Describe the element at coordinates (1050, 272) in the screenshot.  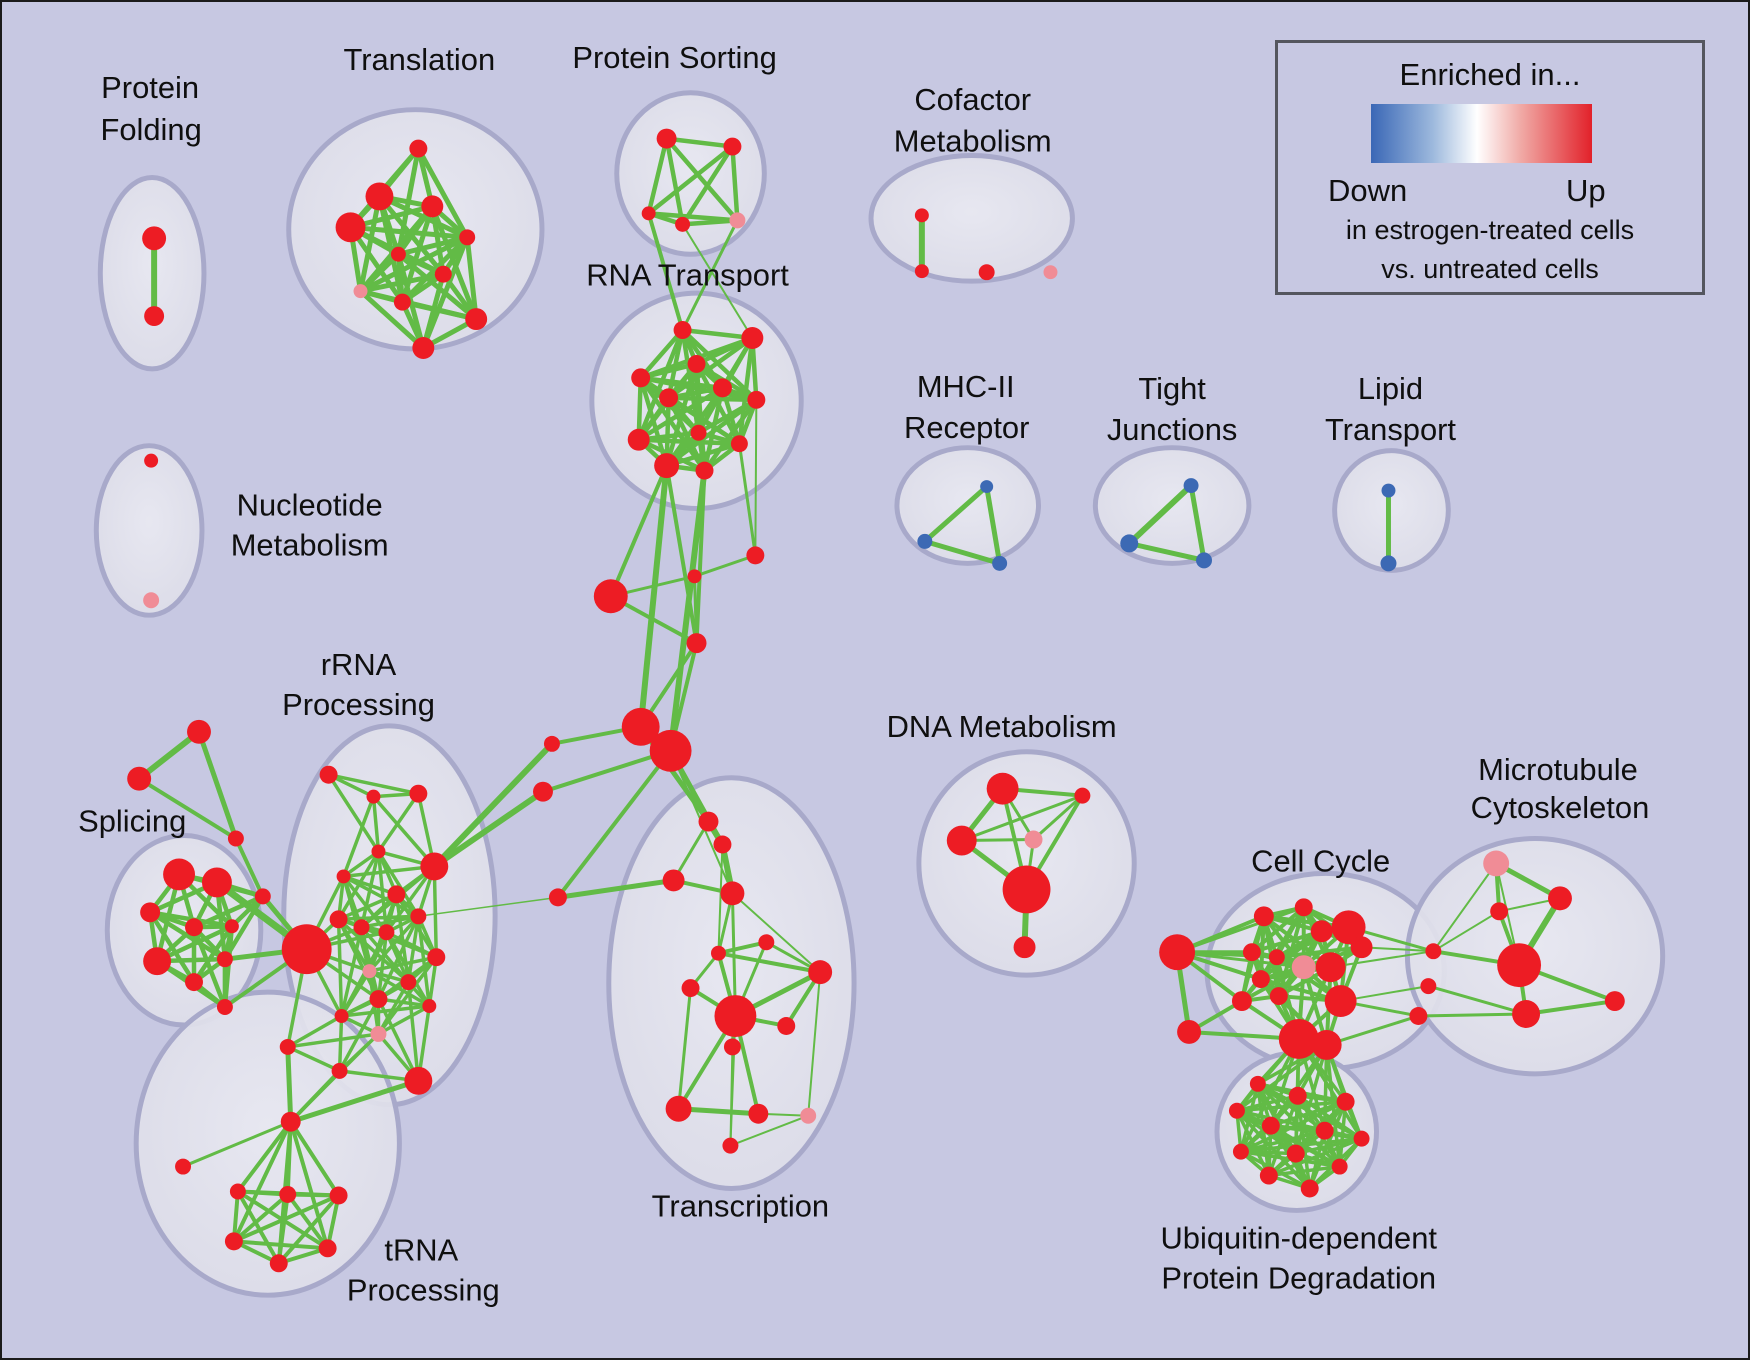
I see `node-cf4` at that location.